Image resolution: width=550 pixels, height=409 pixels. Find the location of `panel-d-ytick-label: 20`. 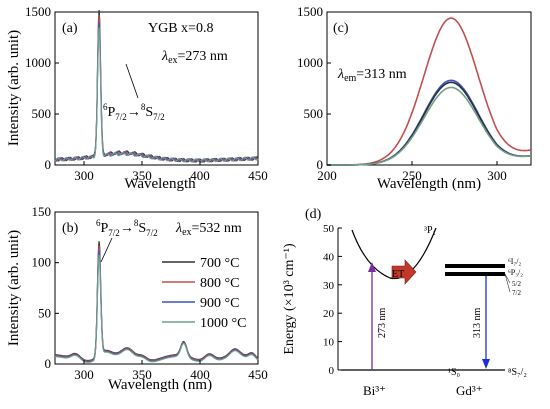

panel-d-ytick-label: 20 is located at coordinates (329, 314).